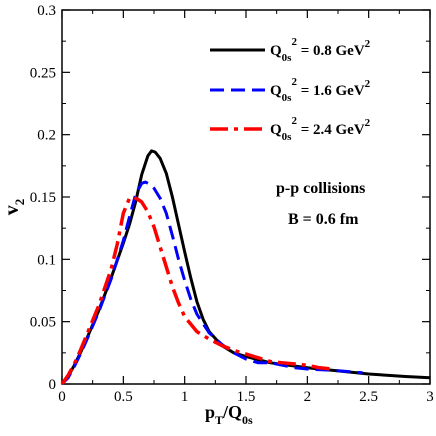 This screenshot has height=436, width=436. What do you see at coordinates (46, 260) in the screenshot?
I see `y-tick-label: 0.1` at bounding box center [46, 260].